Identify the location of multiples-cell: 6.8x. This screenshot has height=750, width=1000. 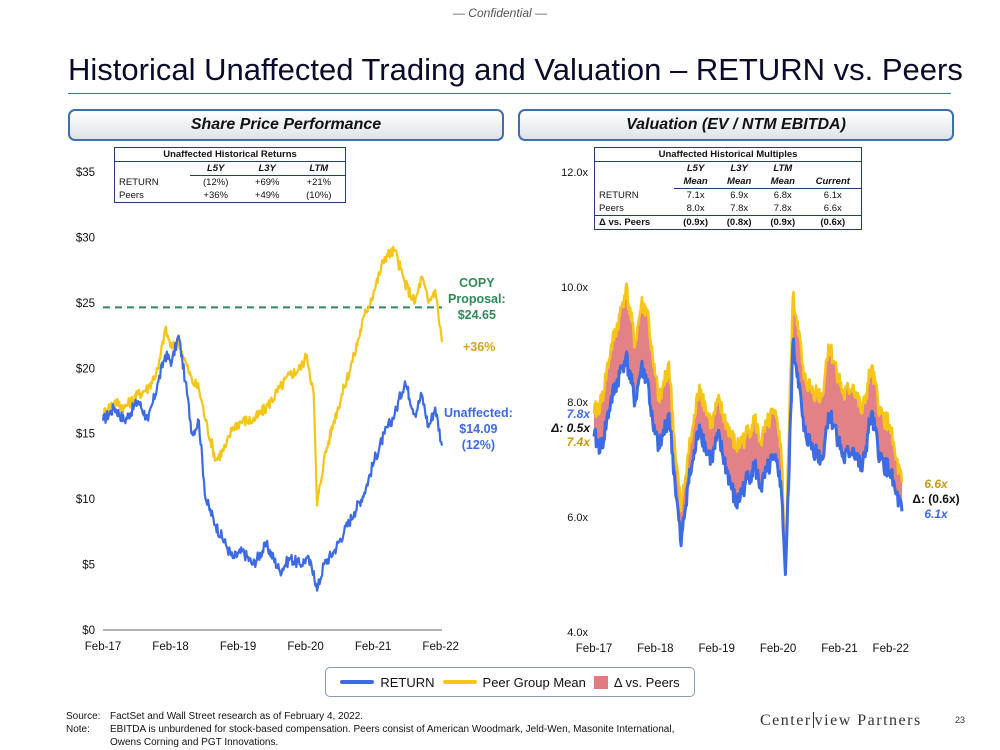
(782, 195).